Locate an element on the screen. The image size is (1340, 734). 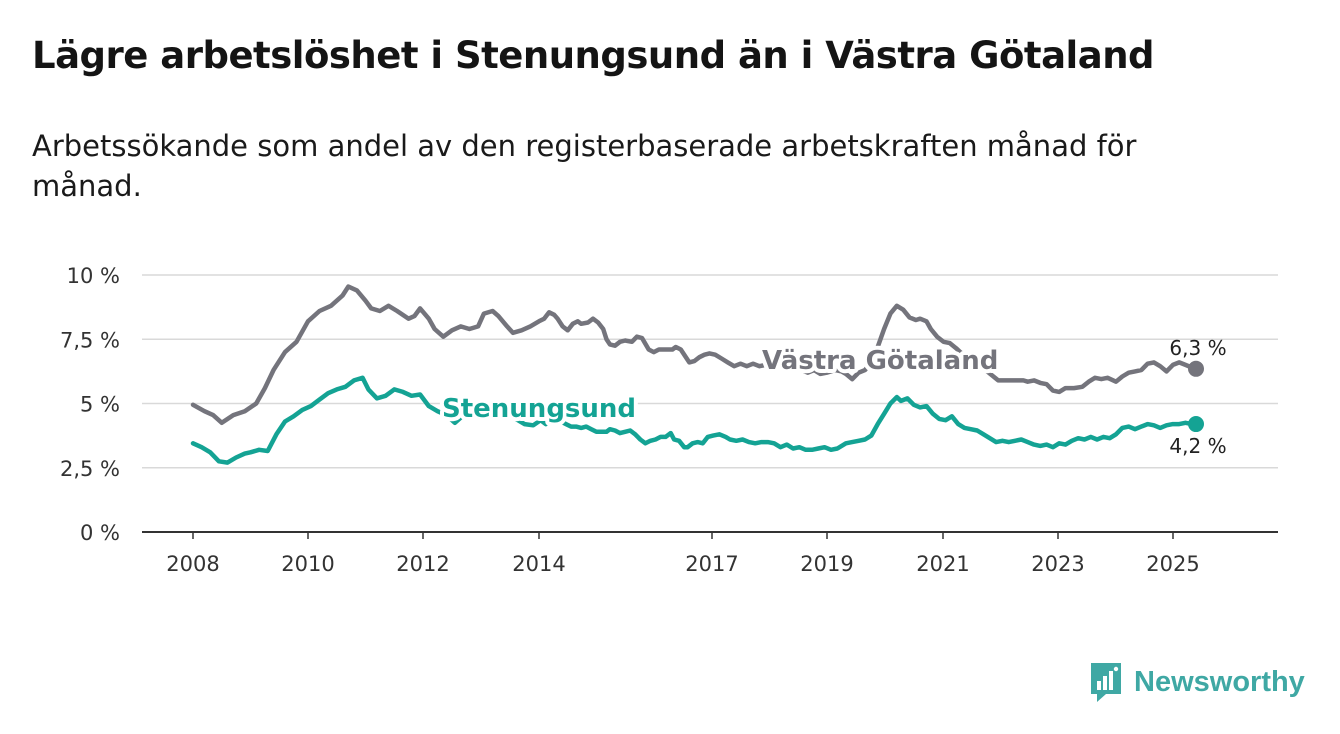
brand-logo: Newsworthy is located at coordinates (1196, 682).